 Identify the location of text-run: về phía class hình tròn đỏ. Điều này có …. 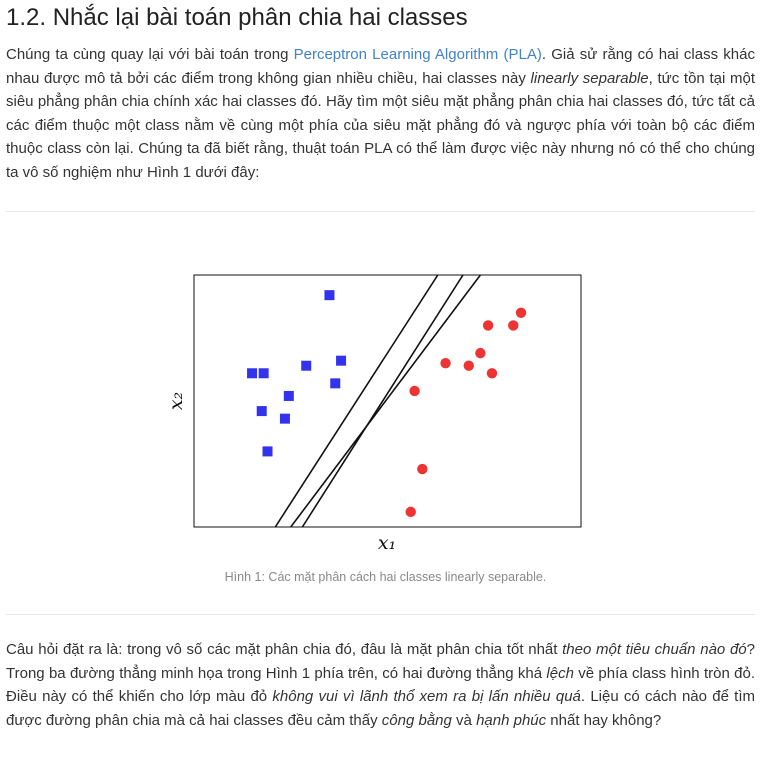
(380, 685).